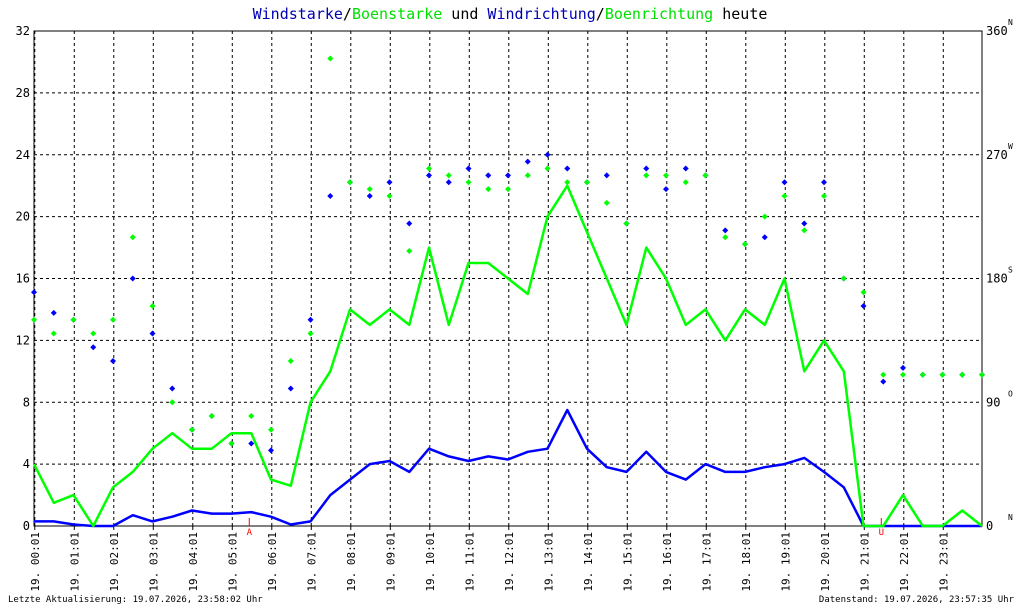 Image resolution: width=1020 pixels, height=610 pixels. What do you see at coordinates (390, 562) in the screenshot?
I see `x-tick-label: 19. 09:01` at bounding box center [390, 562].